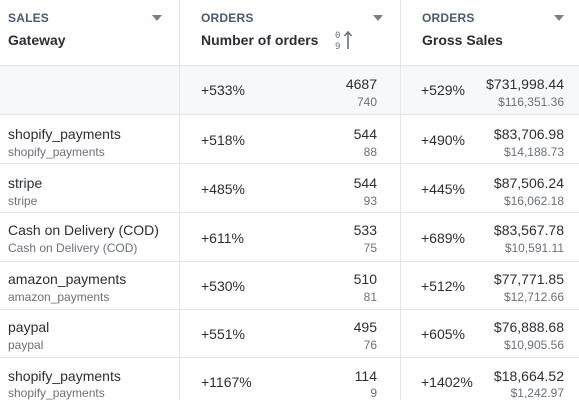 The width and height of the screenshot is (579, 400). I want to click on orders-current: 533, so click(365, 230).